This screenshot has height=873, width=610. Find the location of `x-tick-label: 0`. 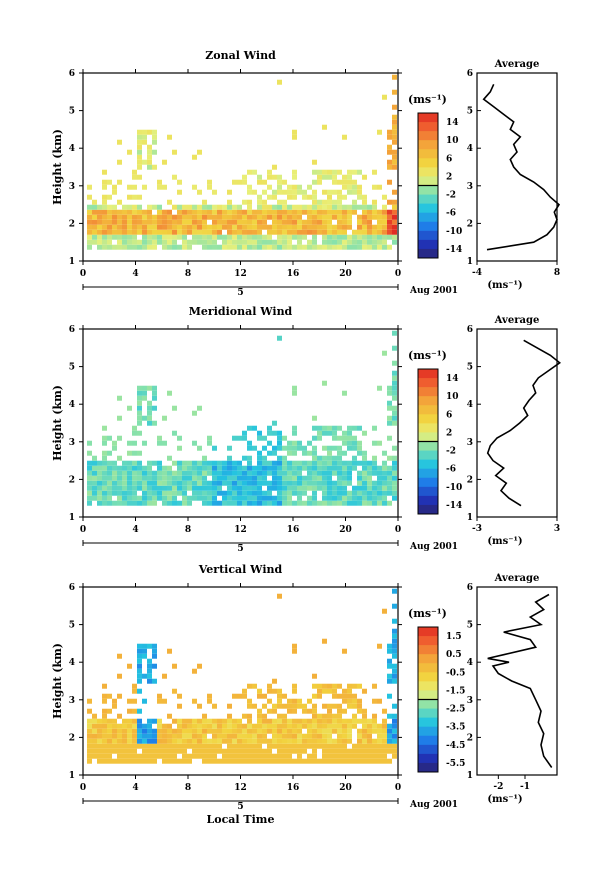

x-tick-label: 0 is located at coordinates (83, 274).